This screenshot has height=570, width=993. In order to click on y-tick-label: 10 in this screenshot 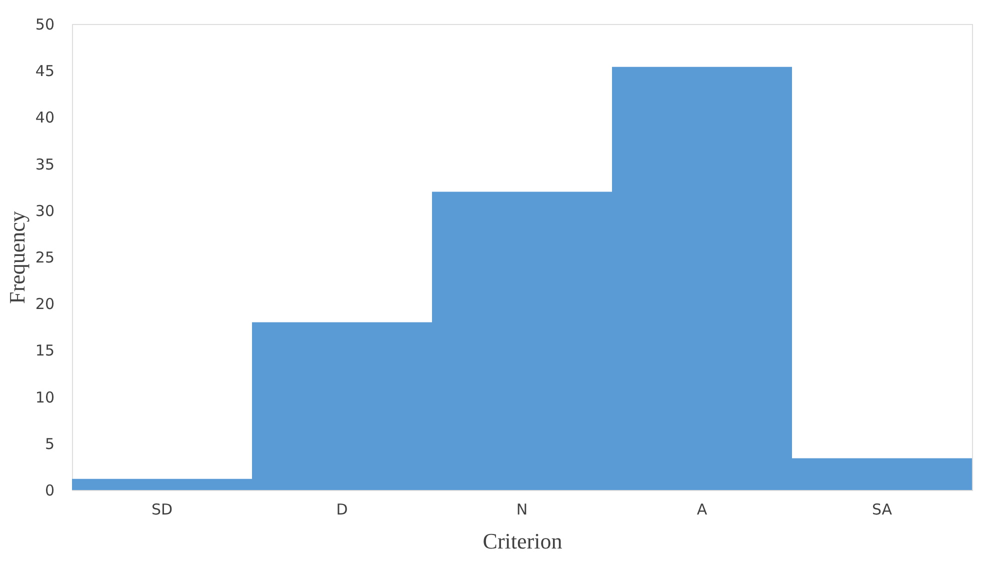, I will do `click(44, 397)`.